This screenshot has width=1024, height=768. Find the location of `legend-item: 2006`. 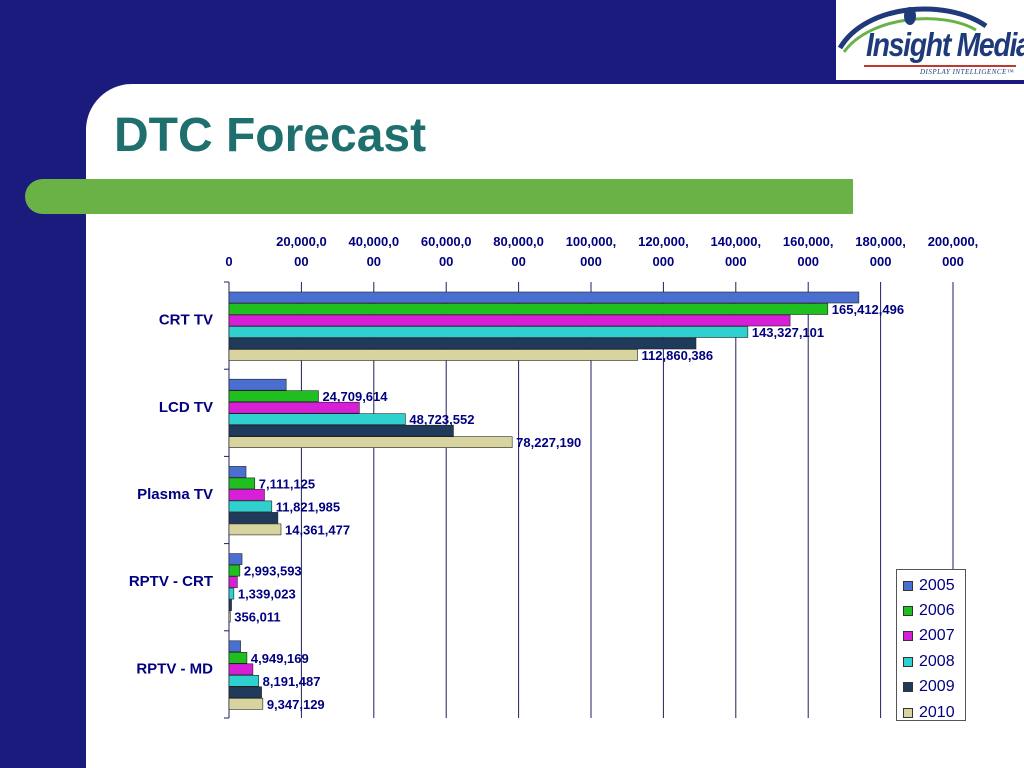

legend-item: 2006 is located at coordinates (934, 610).